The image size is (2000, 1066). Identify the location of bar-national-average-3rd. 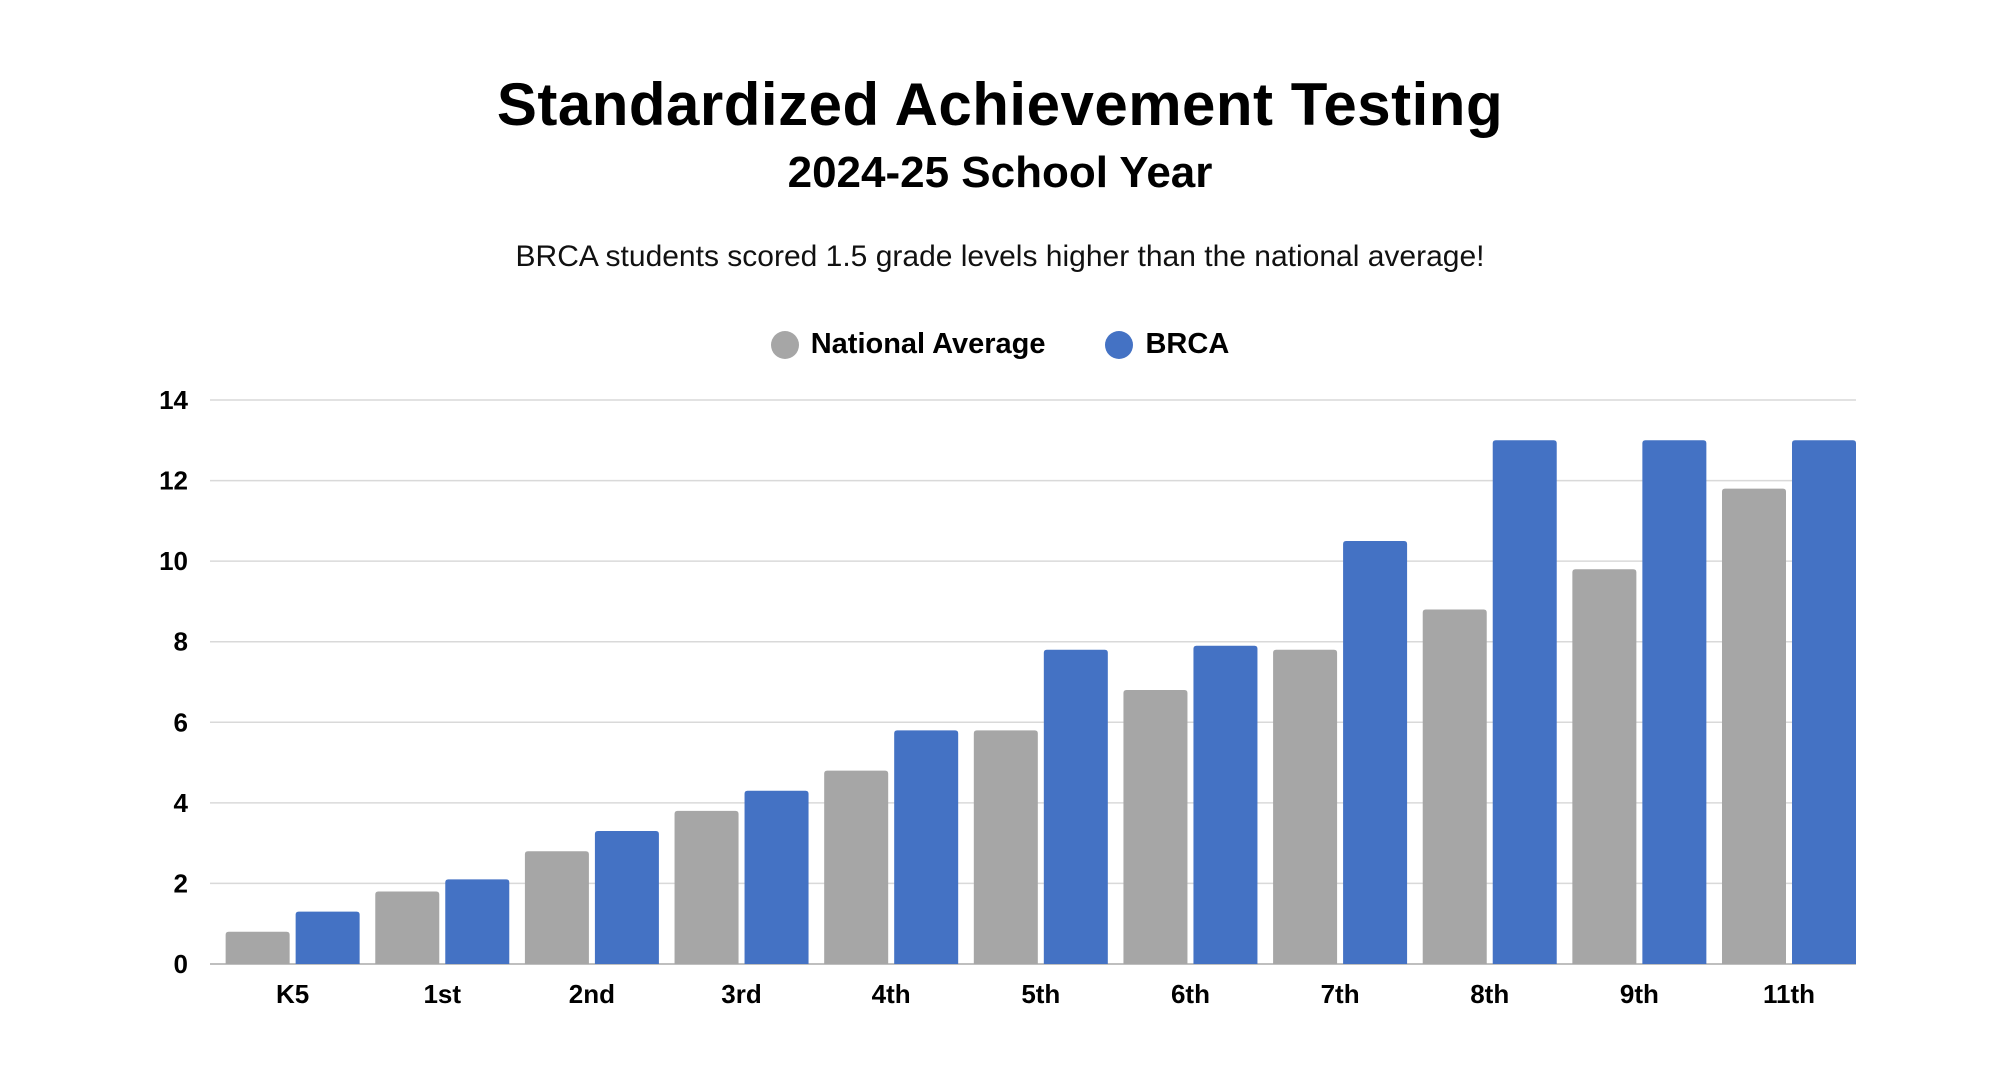
(706, 887).